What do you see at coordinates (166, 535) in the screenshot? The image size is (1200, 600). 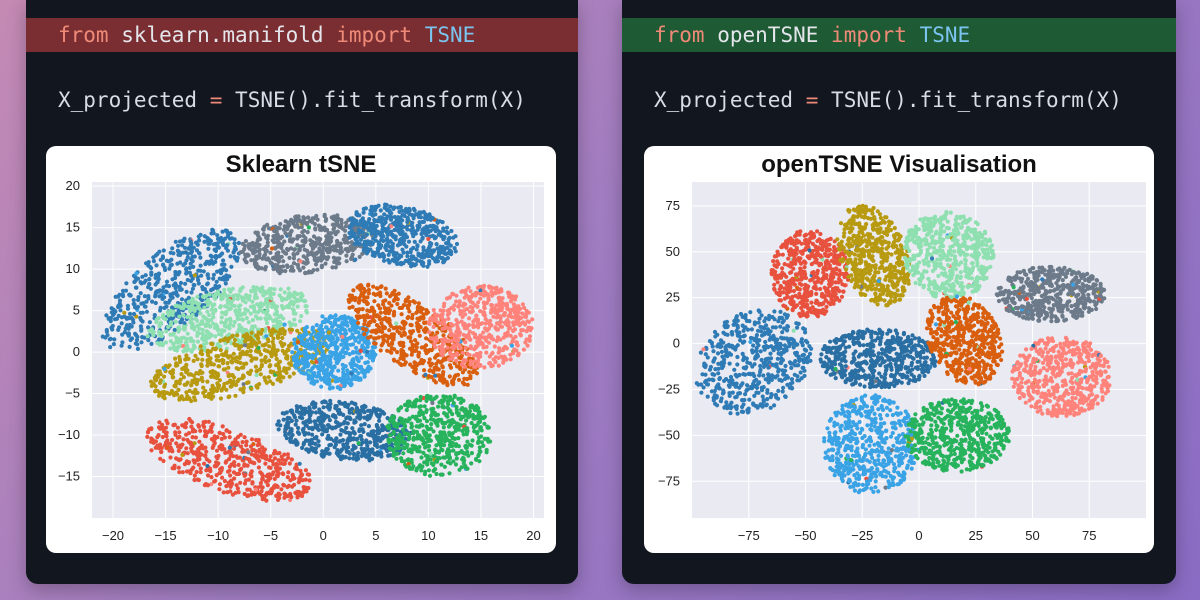 I see `x-tick-label: −15` at bounding box center [166, 535].